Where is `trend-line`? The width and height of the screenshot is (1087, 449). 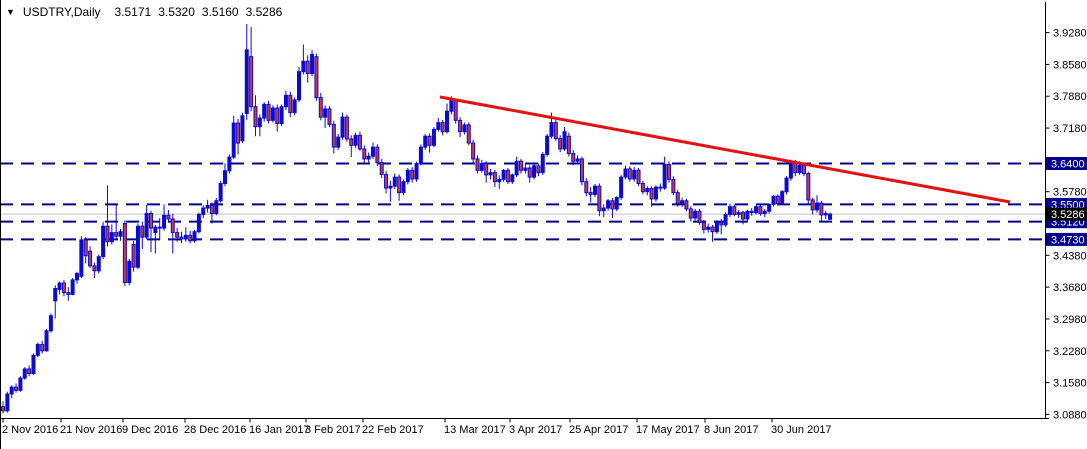 trend-line is located at coordinates (725, 149).